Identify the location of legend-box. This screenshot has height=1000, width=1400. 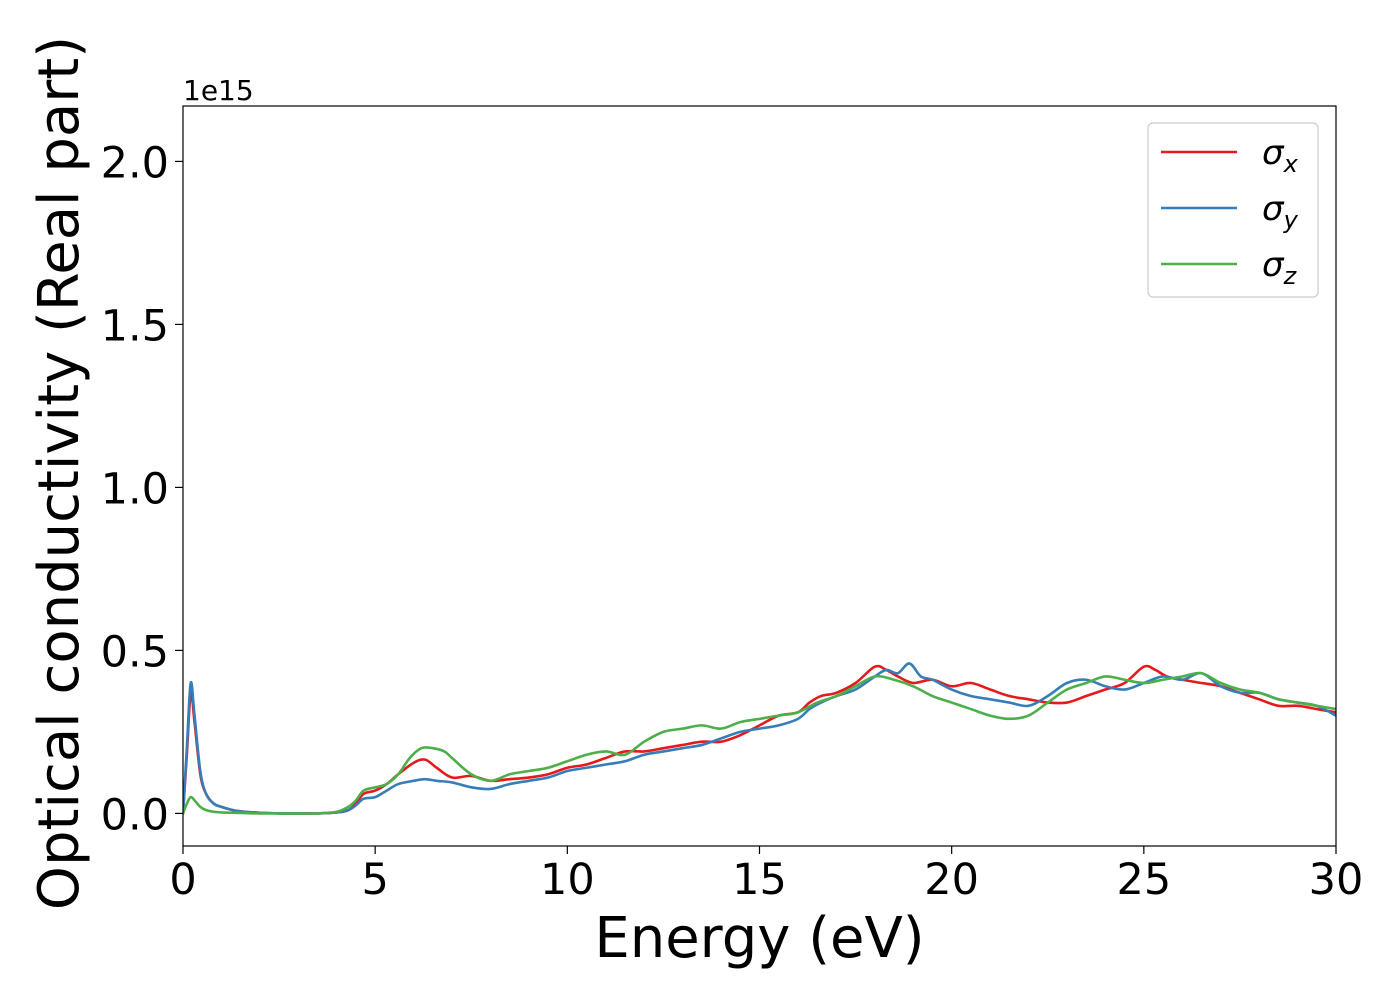
(1233, 210).